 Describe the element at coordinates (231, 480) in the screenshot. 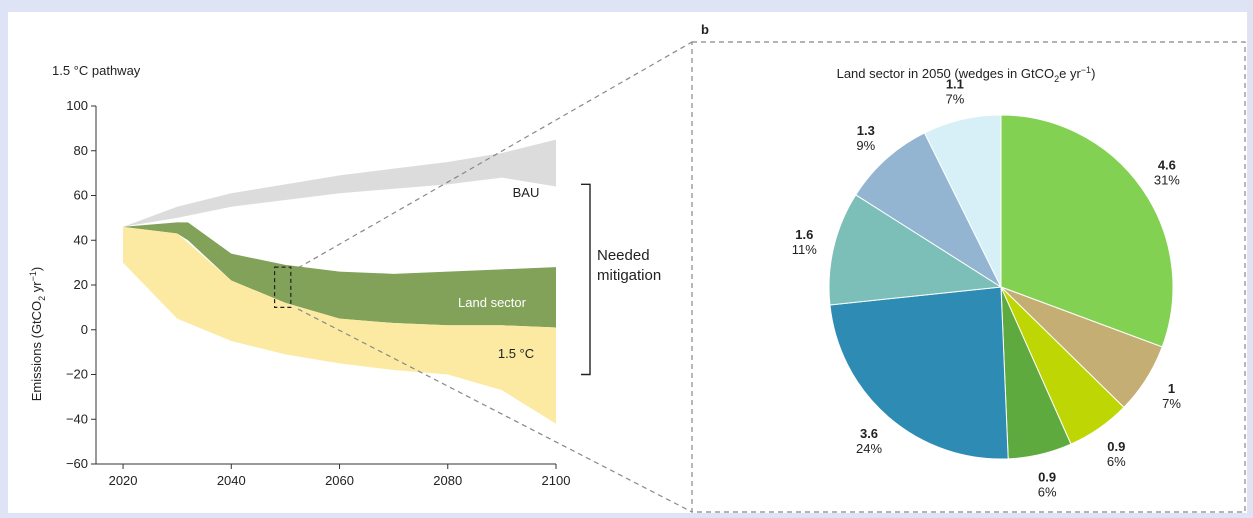

I see `x-tick-label: 2040` at that location.